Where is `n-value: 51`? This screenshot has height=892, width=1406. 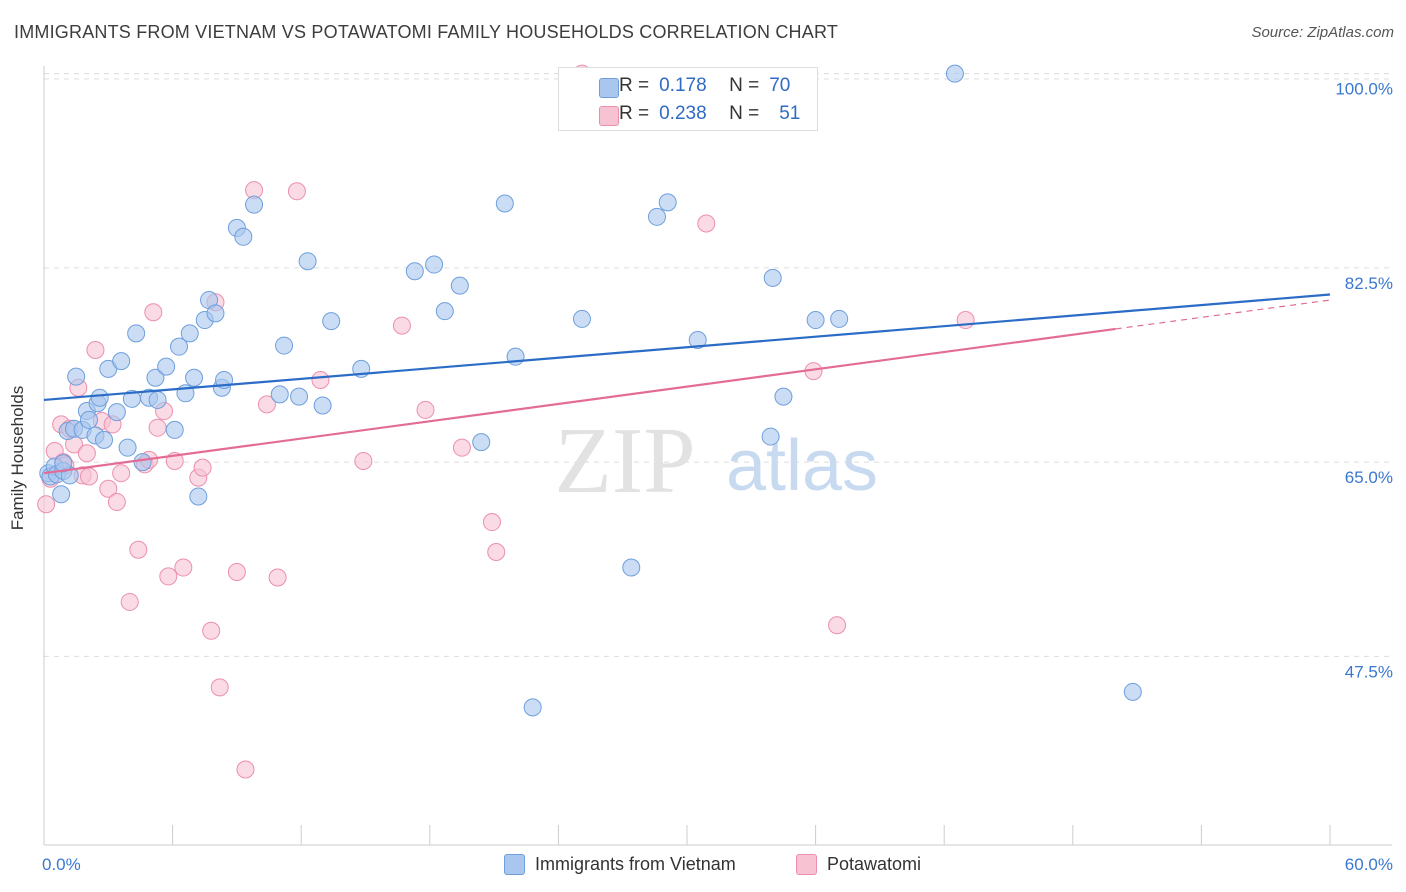 n-value: 51 is located at coordinates (790, 113).